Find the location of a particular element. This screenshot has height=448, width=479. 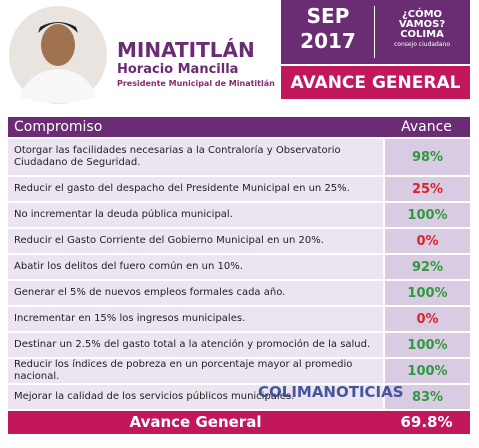

watermark: COLIMANOTICIAS is located at coordinates (331, 392).